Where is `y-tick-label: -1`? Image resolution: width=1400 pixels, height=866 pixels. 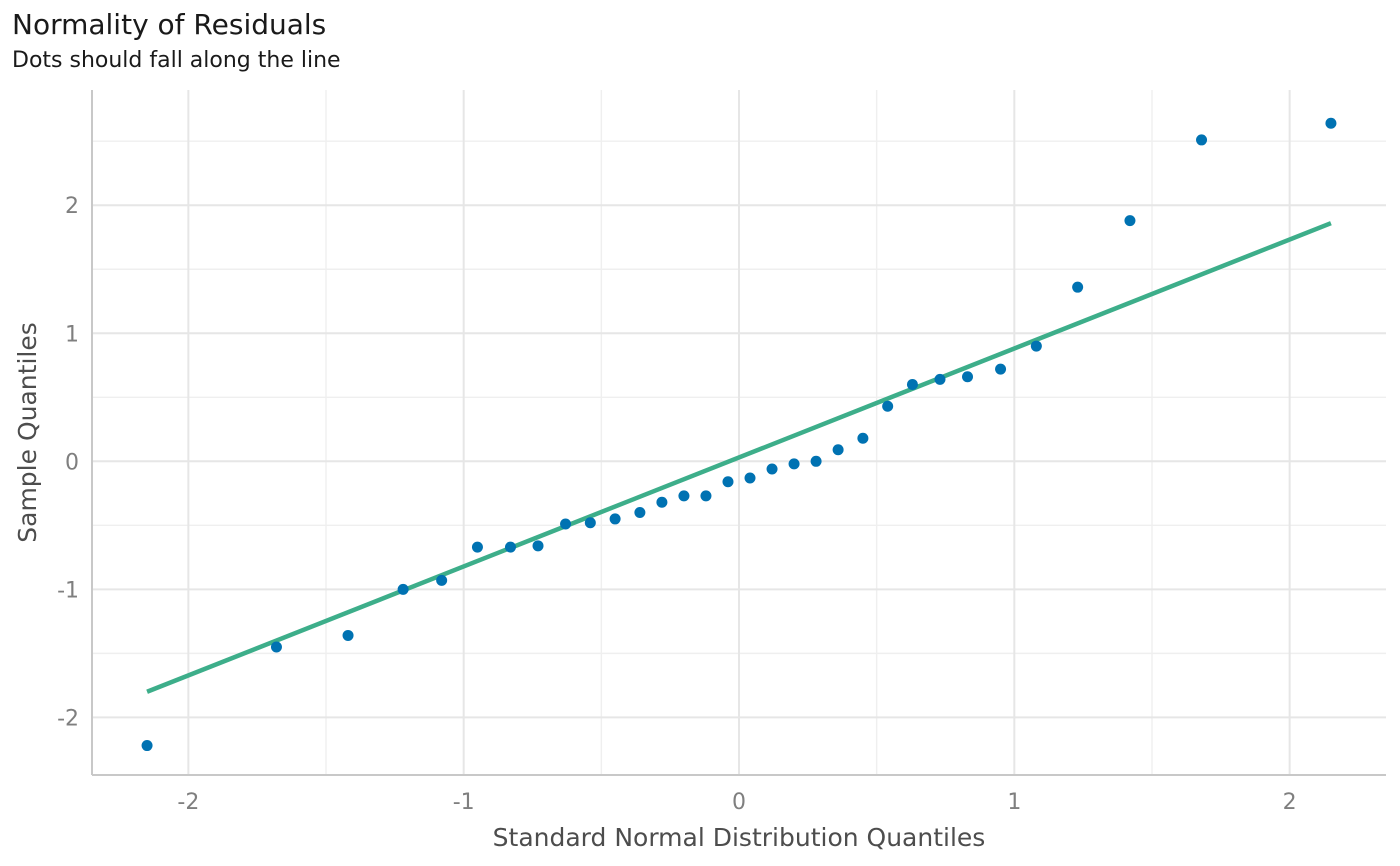 y-tick-label: -1 is located at coordinates (68, 590).